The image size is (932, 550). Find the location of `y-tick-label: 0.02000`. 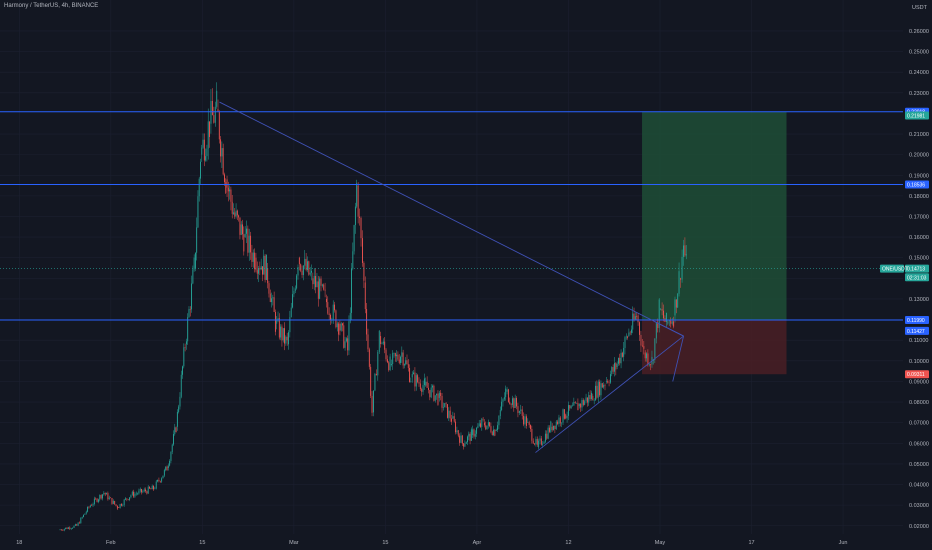

y-tick-label: 0.02000 is located at coordinates (919, 527).